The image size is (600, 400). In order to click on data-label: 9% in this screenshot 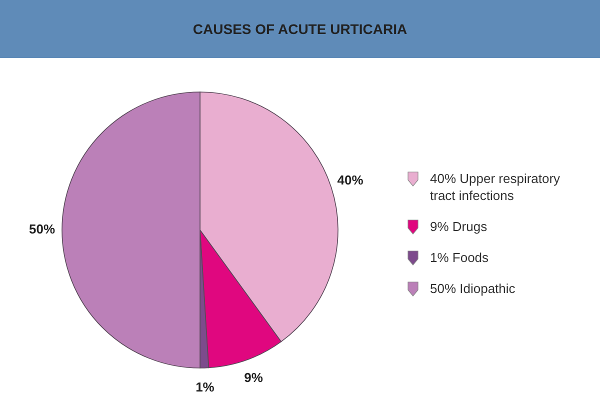, I will do `click(254, 378)`.